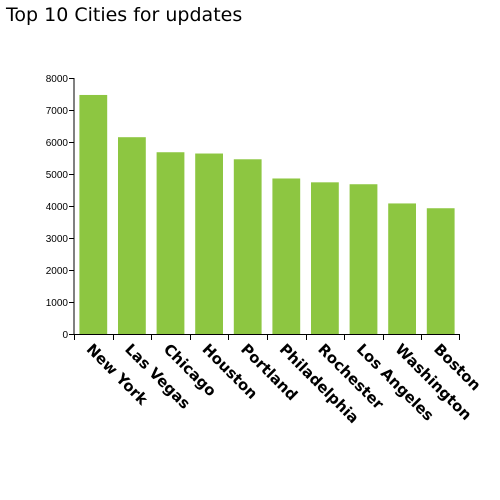 The width and height of the screenshot is (500, 500). I want to click on y-axis: 0 1000 2000 3000 4000 5000 6000 7000 8000, so click(60, 207).